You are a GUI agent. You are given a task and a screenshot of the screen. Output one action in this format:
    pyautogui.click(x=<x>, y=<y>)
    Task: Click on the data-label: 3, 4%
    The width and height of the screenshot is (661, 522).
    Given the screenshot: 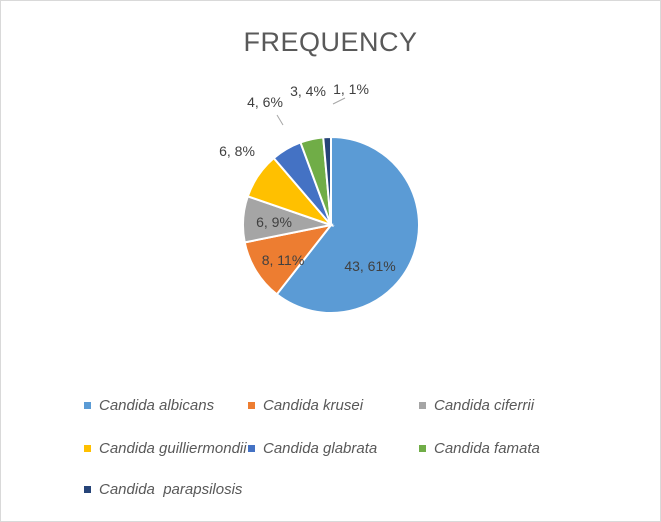 What is the action you would take?
    pyautogui.click(x=308, y=91)
    